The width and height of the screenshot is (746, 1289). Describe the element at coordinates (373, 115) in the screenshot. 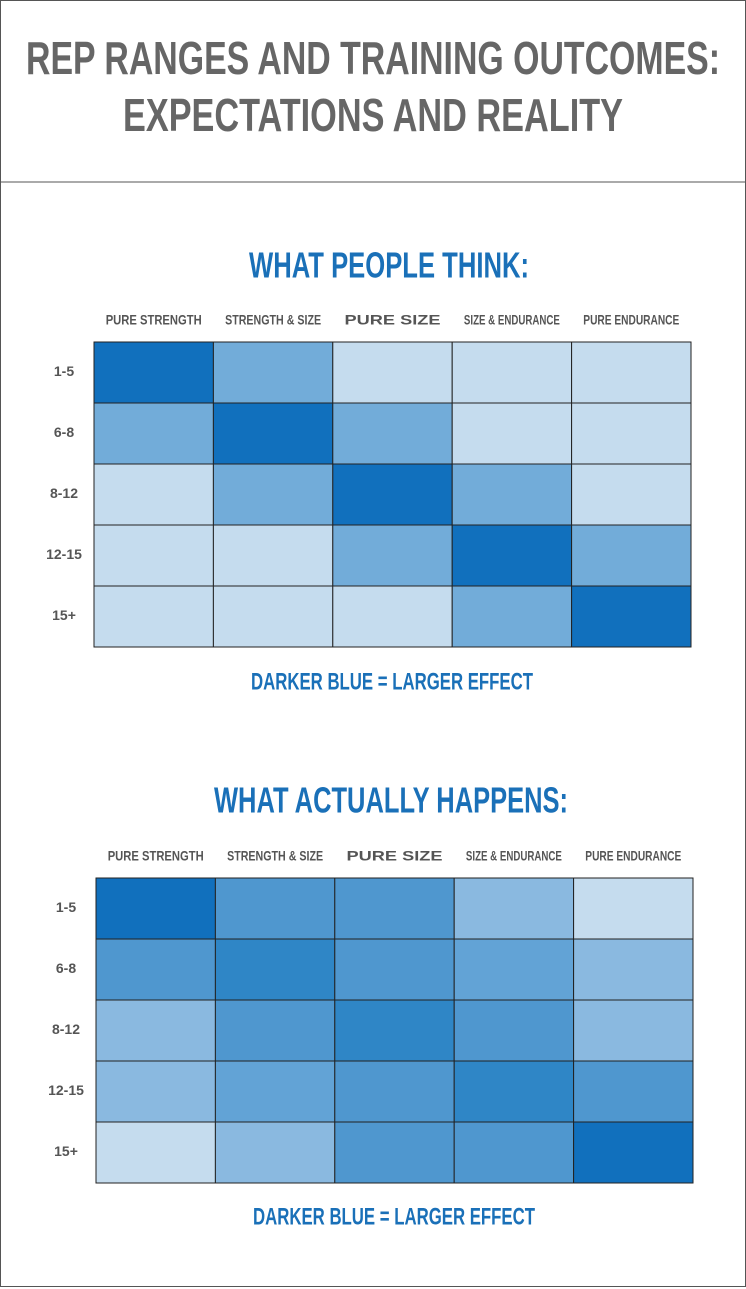

I see `page-title: EXPECTATIONS AND REALITY` at that location.